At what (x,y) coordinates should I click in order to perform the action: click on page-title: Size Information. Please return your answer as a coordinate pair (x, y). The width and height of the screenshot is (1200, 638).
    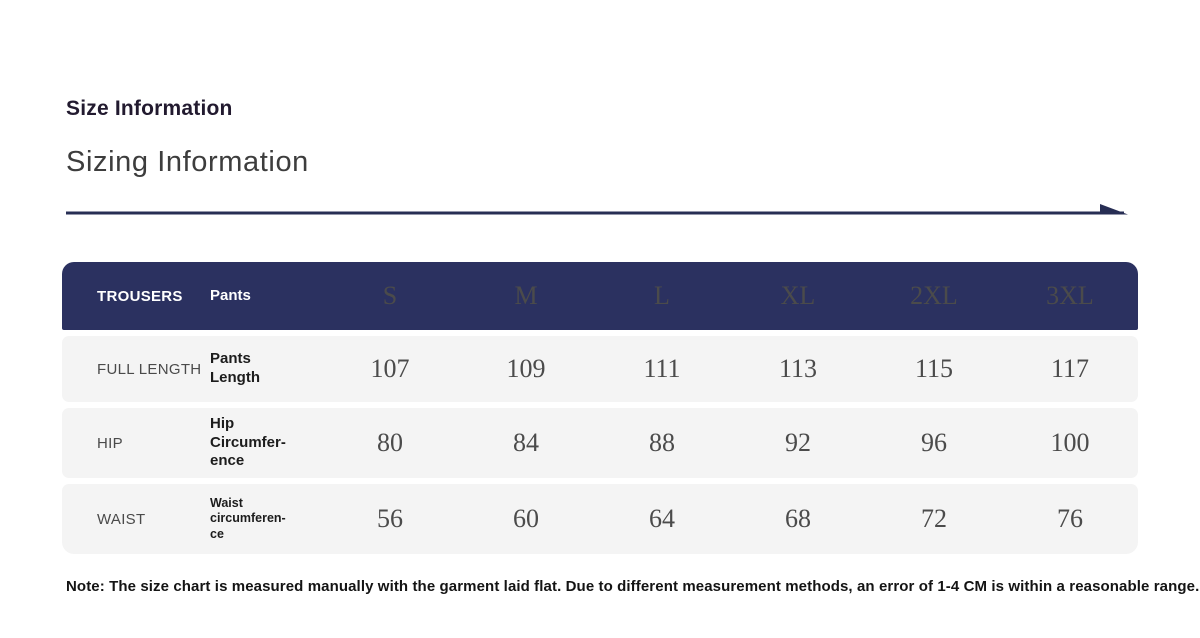
    Looking at the image, I should click on (149, 108).